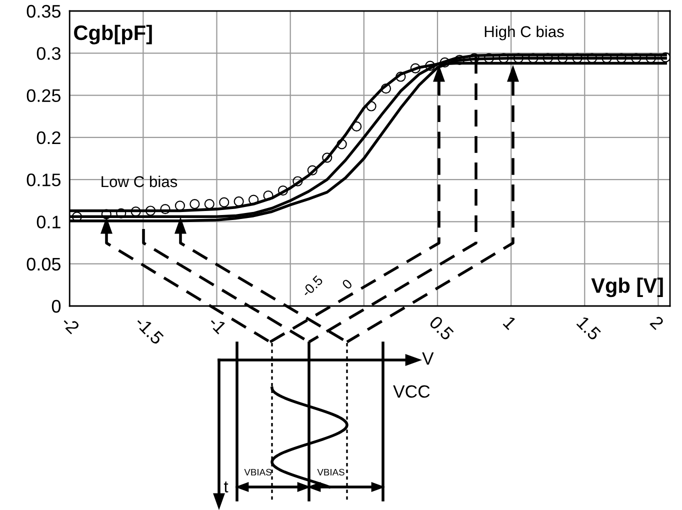  I want to click on x-tick-label: 0.5, so click(441, 328).